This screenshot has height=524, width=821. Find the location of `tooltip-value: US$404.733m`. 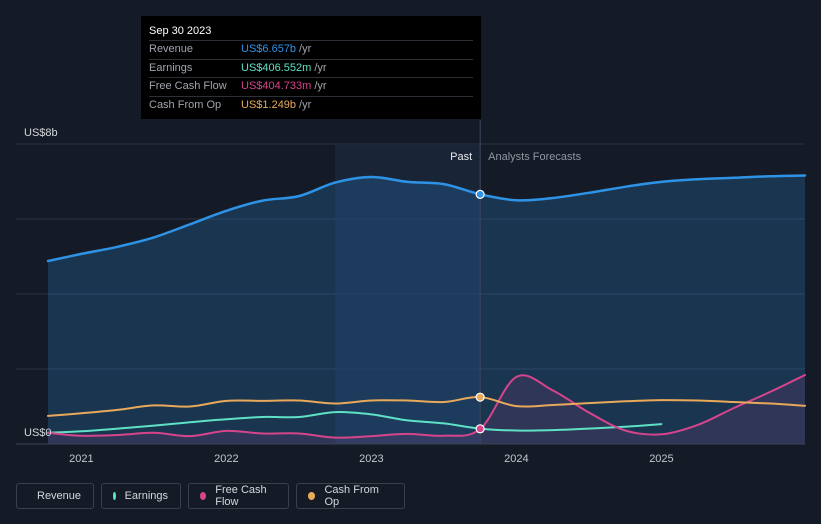

tooltip-value: US$404.733m is located at coordinates (276, 86).